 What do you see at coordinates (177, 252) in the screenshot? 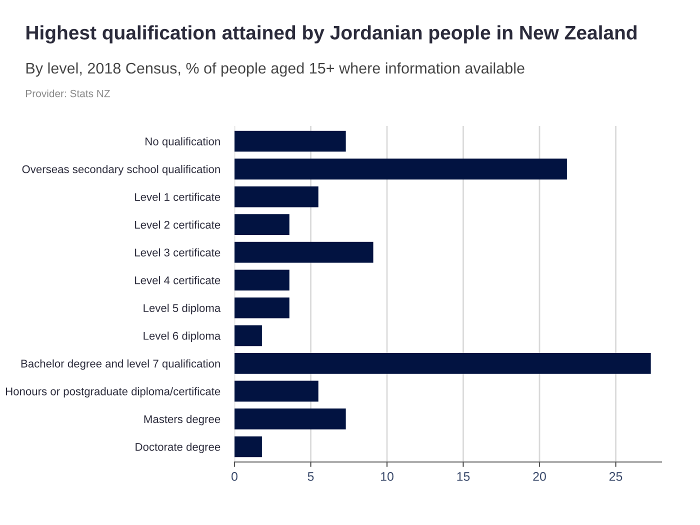
I see `y-tick-label: Level 3 certificate` at bounding box center [177, 252].